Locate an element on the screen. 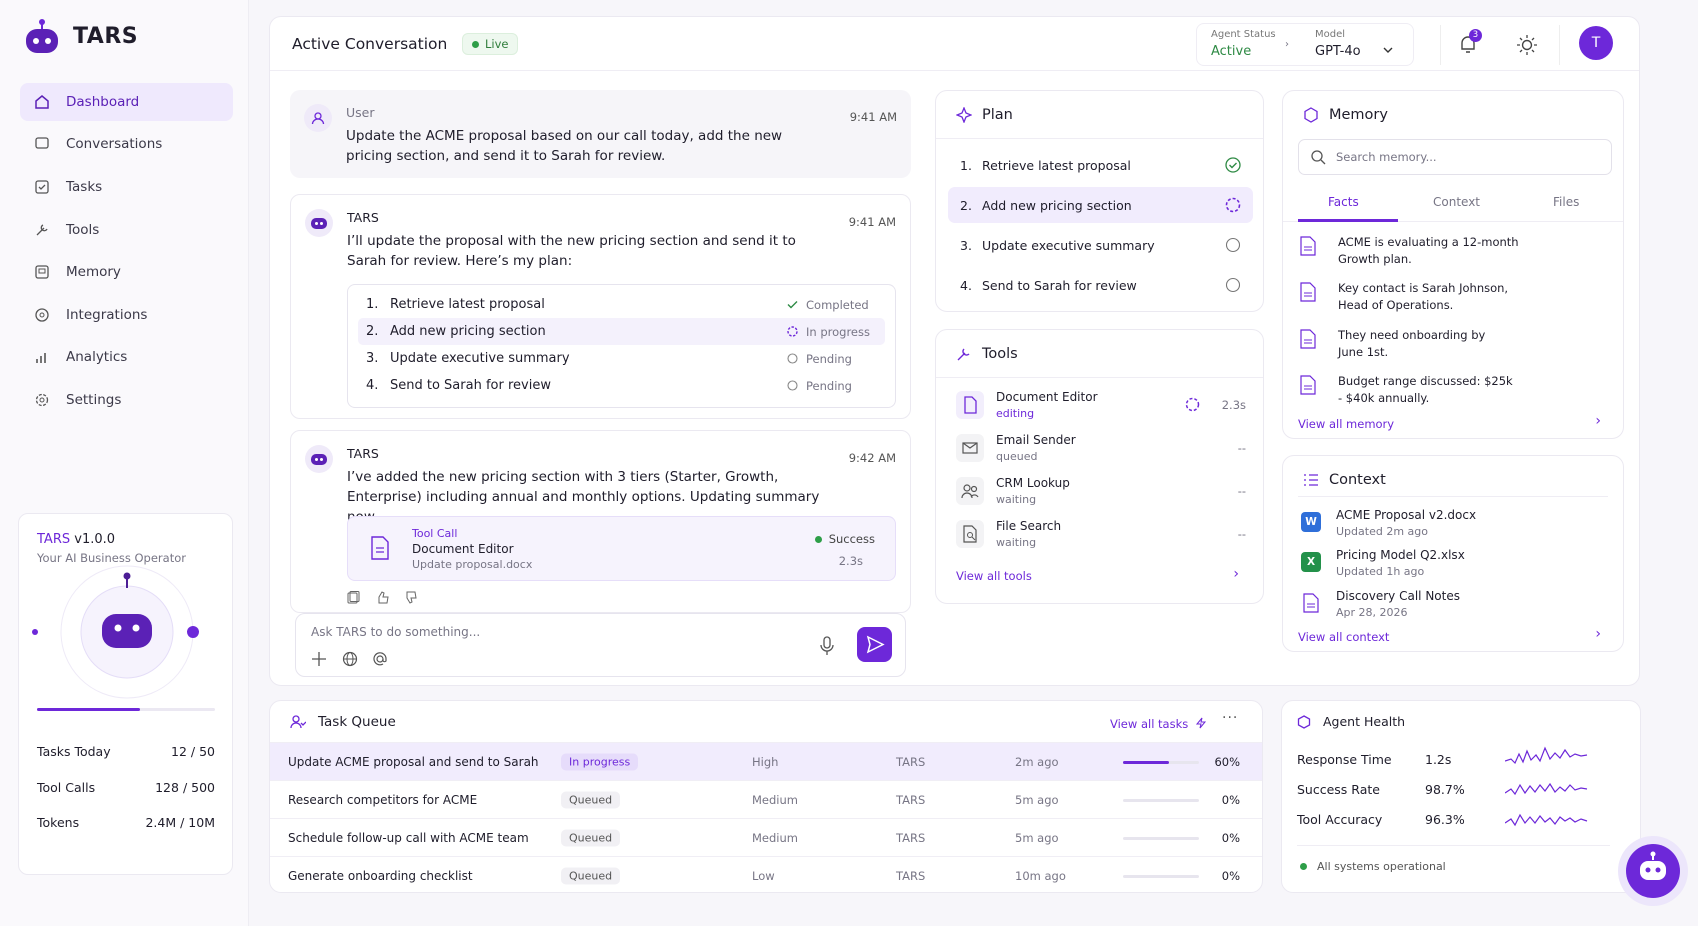  context-file: X Pricing Model Q2.xlsx Updated 1h ago is located at coordinates (1451, 565).